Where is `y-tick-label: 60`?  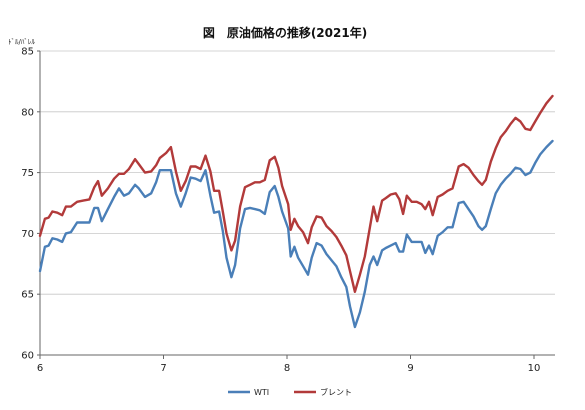 y-tick-label: 60 is located at coordinates (27, 356).